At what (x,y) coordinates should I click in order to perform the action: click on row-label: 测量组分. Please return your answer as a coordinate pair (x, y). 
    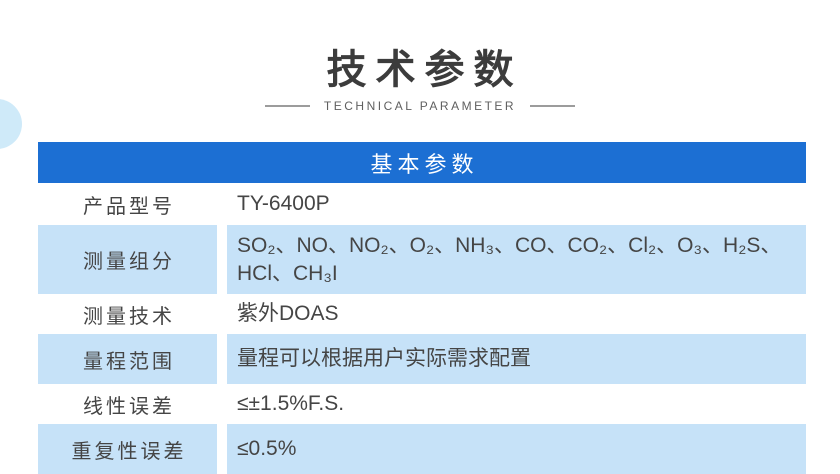
    Looking at the image, I should click on (127, 259).